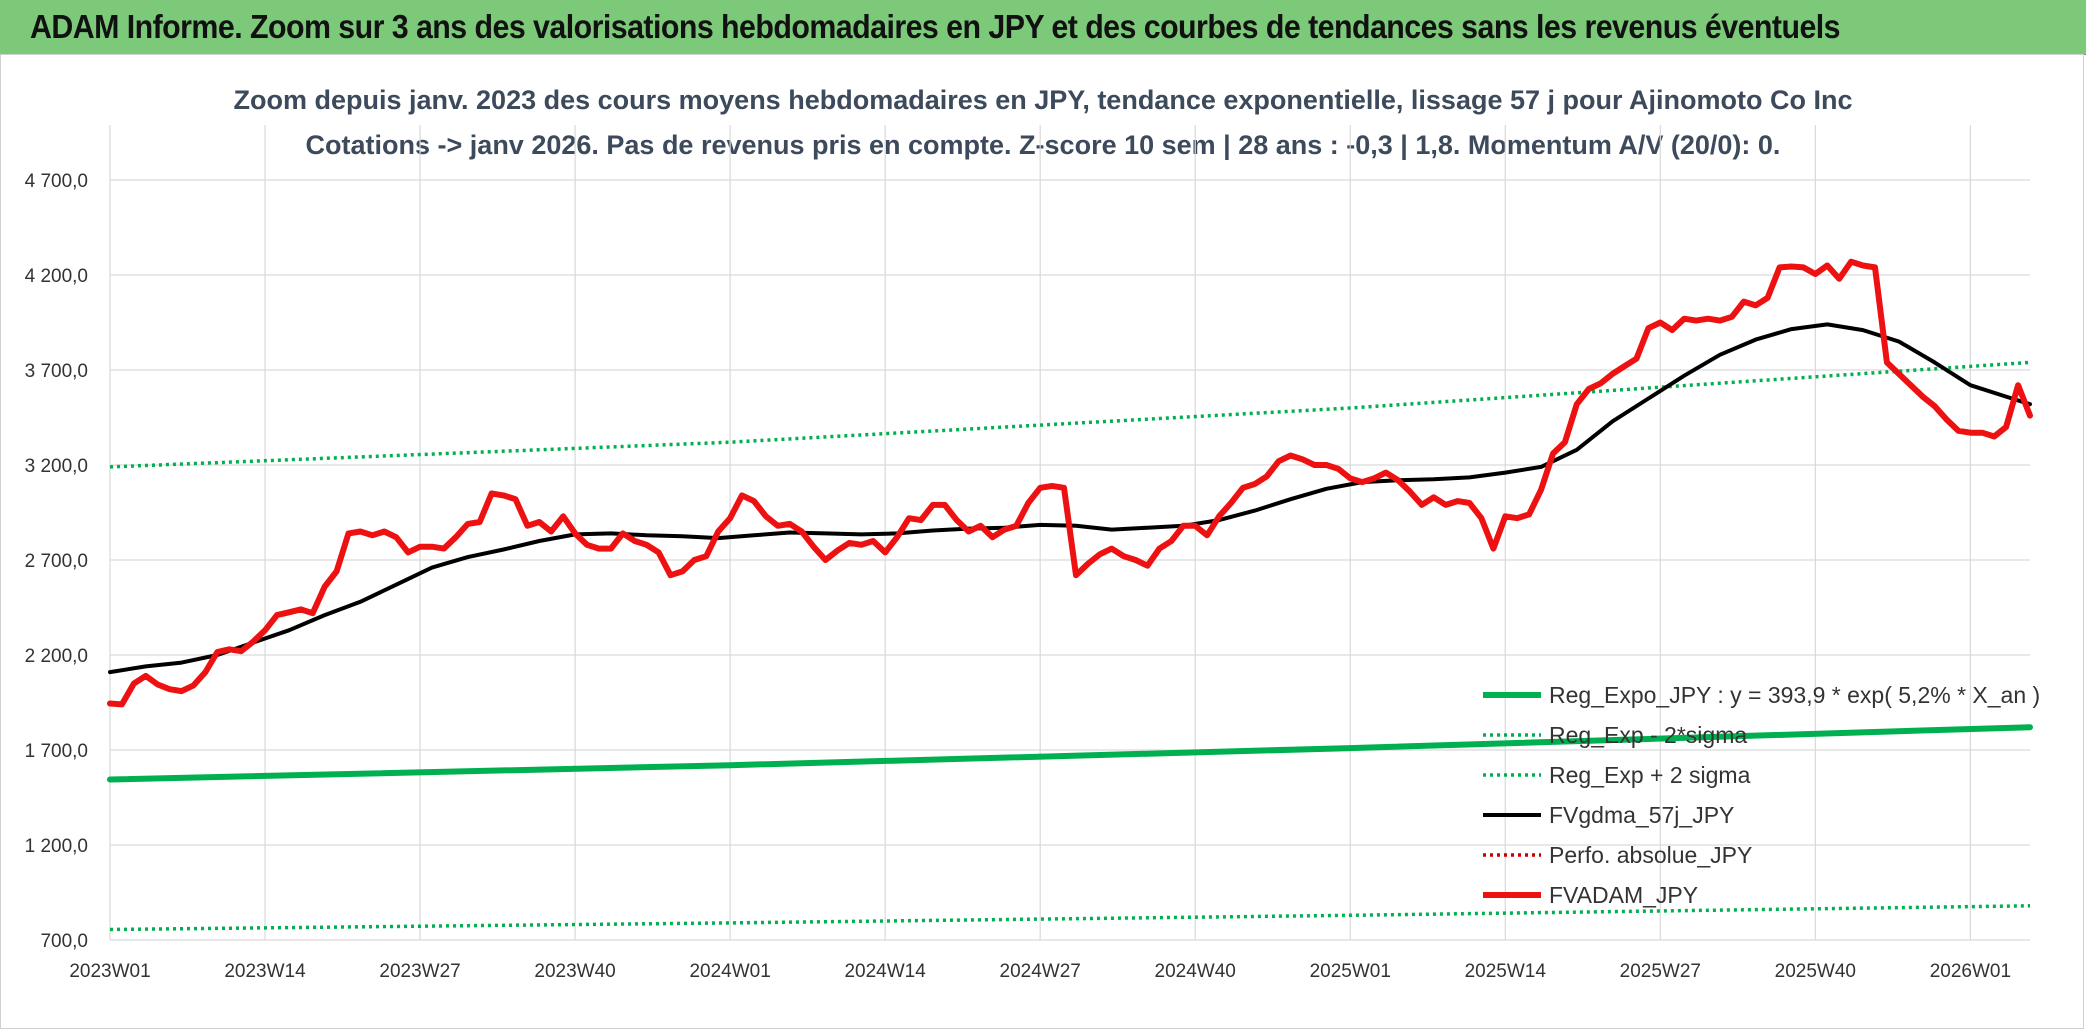 This screenshot has width=2086, height=1031. Describe the element at coordinates (109, 971) in the screenshot. I see `x-tick-label: 2023W01` at that location.